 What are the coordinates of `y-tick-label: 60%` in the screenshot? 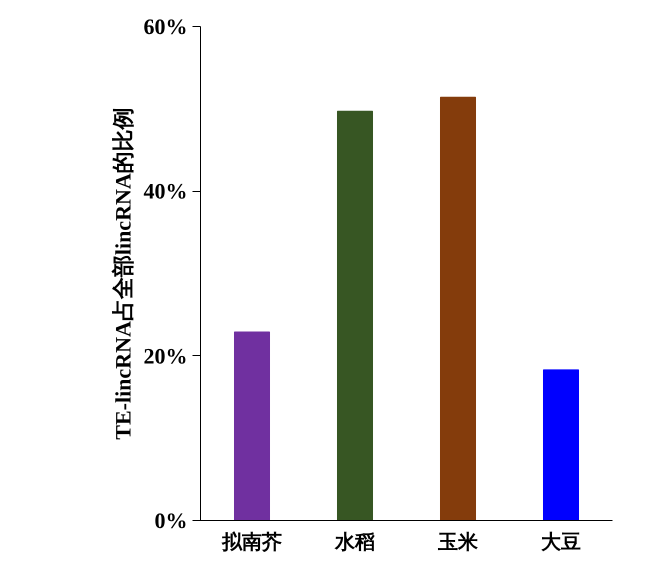 It's located at (166, 26).